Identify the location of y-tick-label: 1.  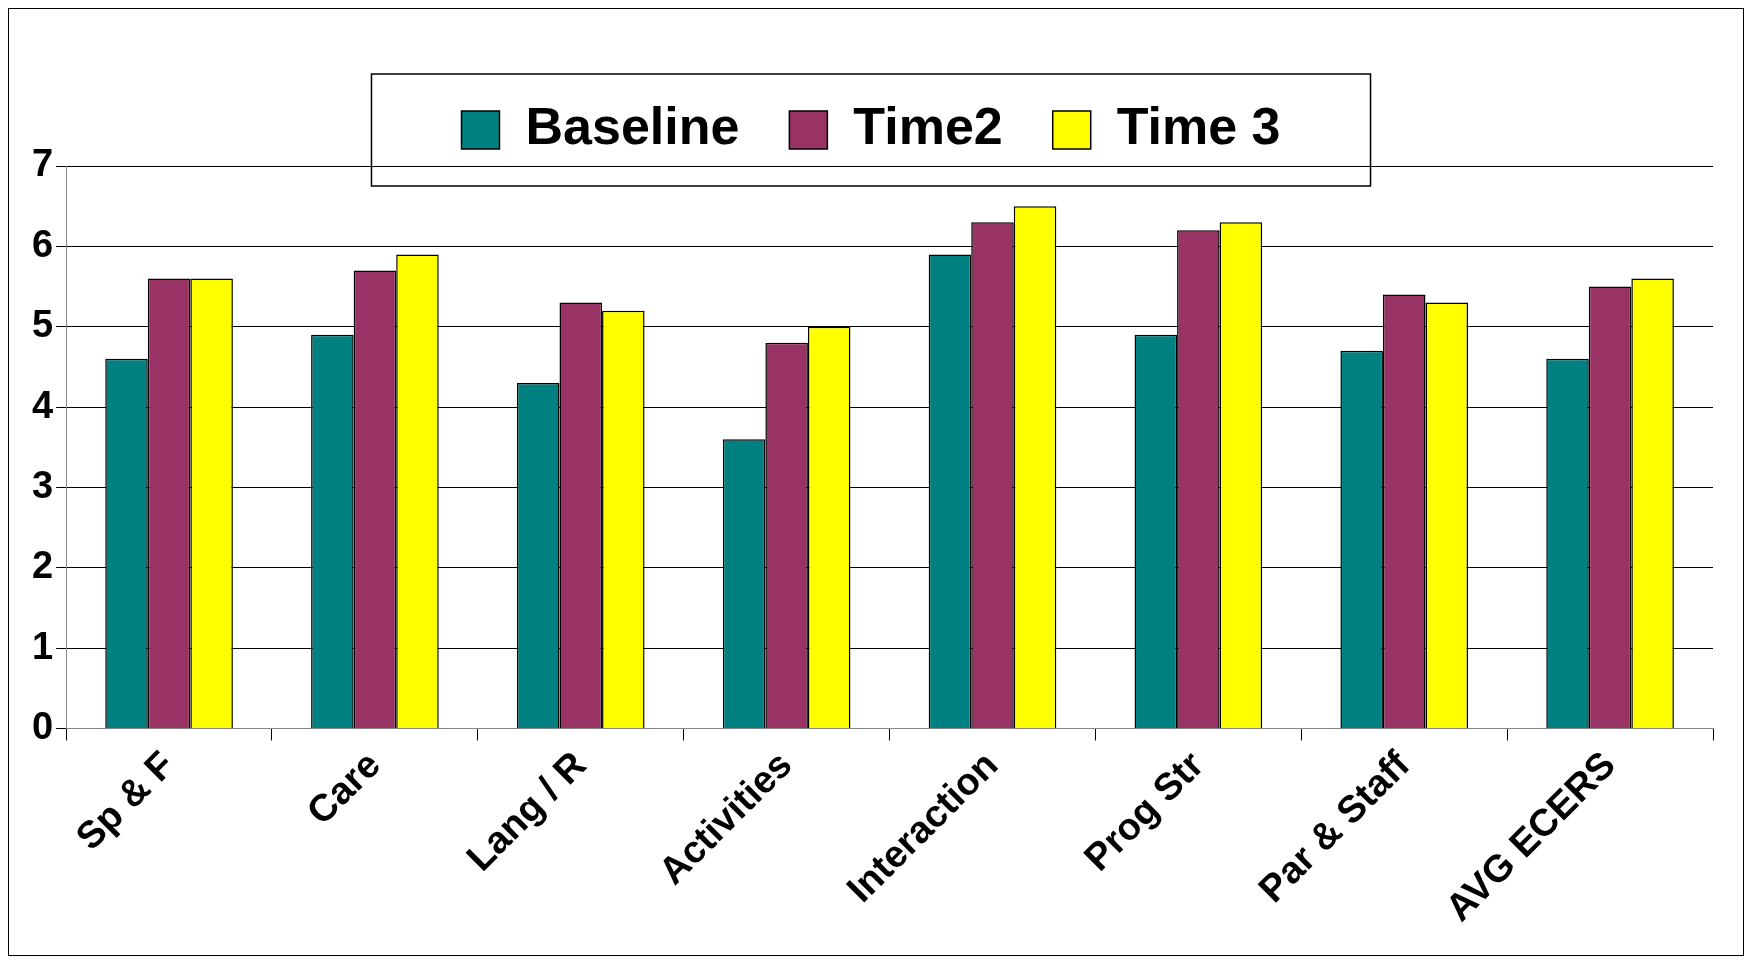
(42, 645).